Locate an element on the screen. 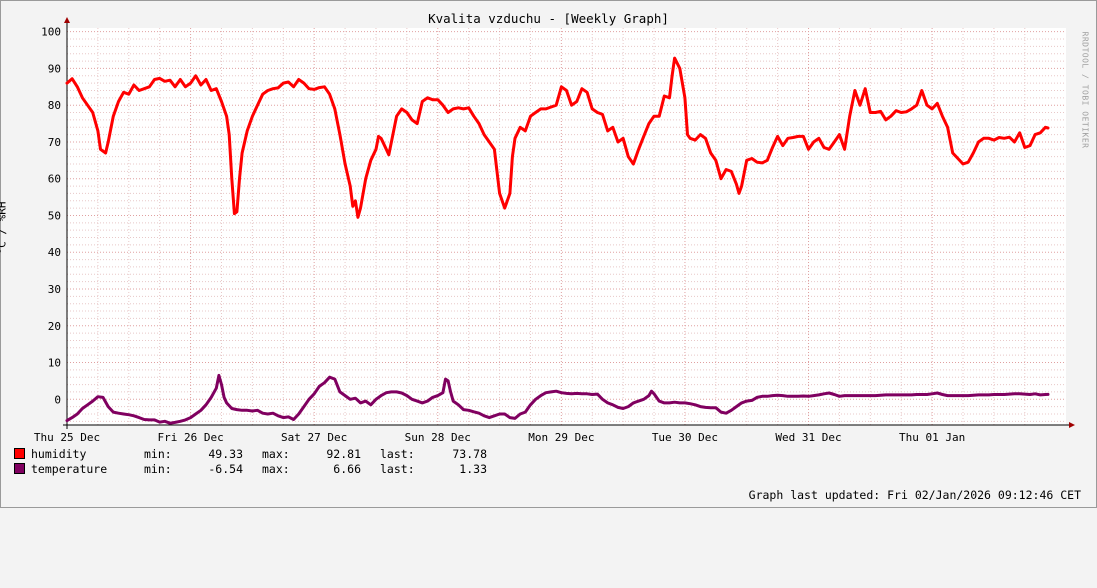  y-tick-label: 10 is located at coordinates (54, 363).